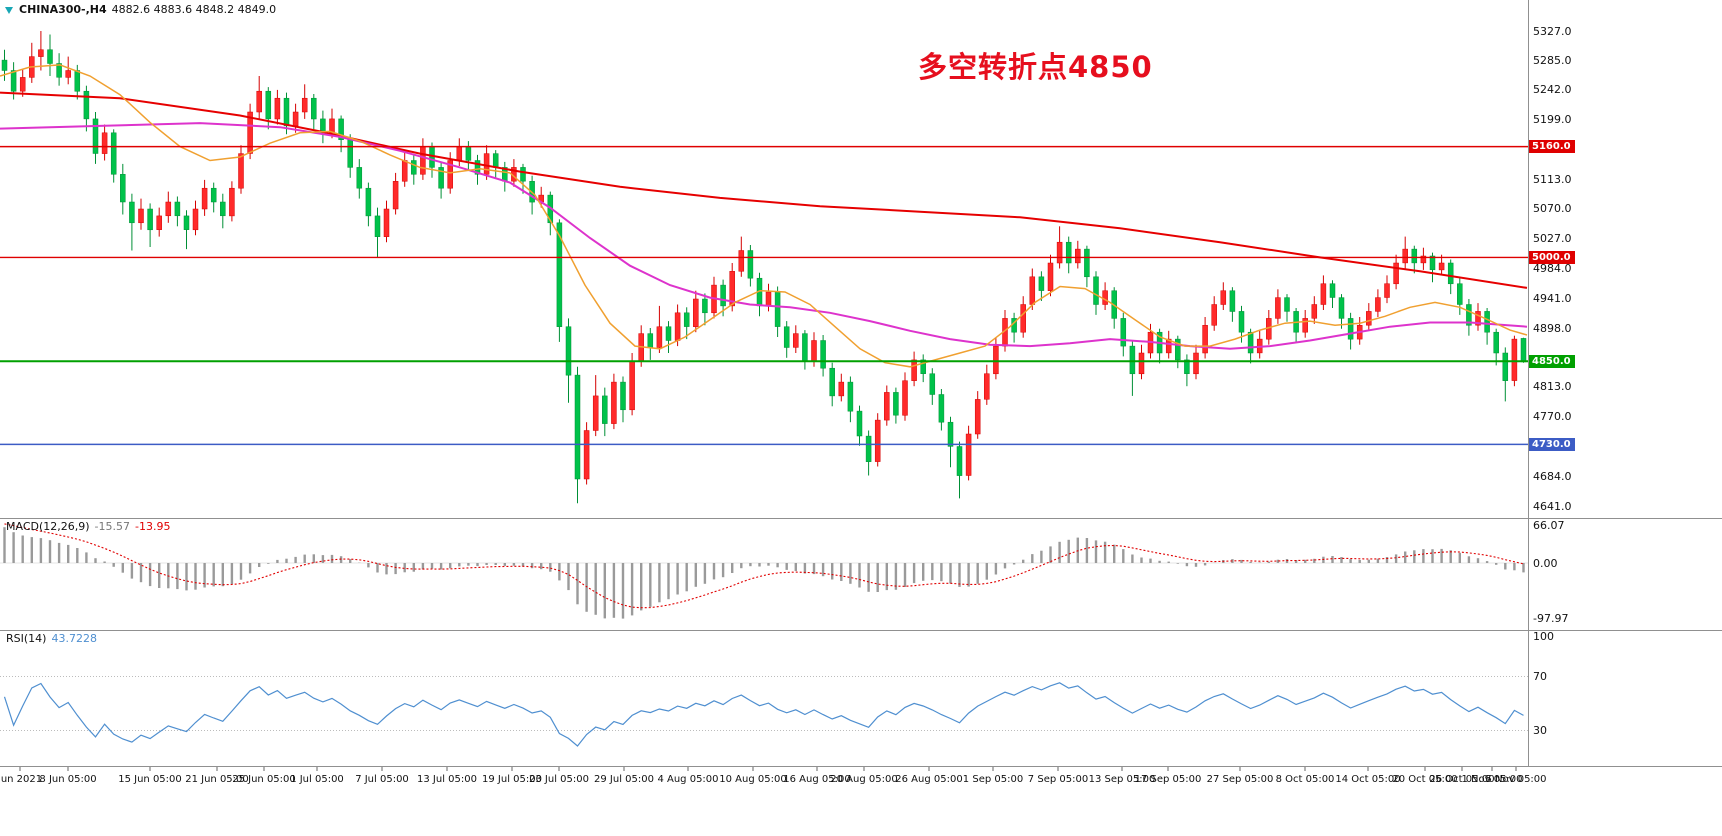 The image size is (1722, 836). Describe the element at coordinates (63, 9) in the screenshot. I see `symbol-timeframe: CHINA300-,H4` at that location.